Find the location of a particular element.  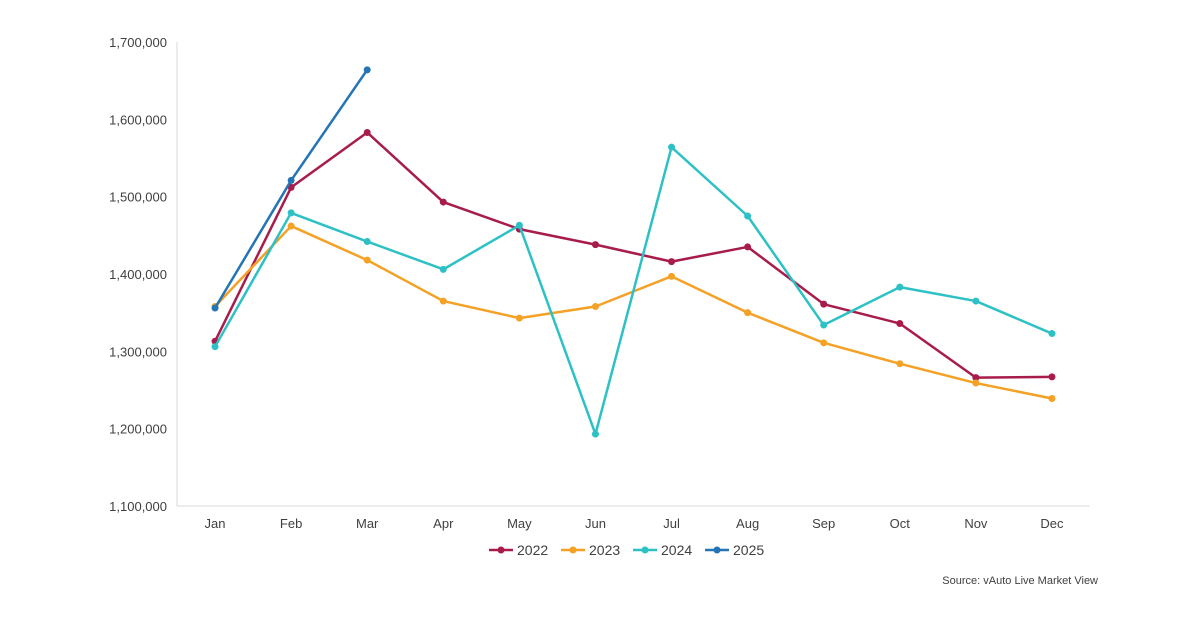

legend-item-2023: 2023 is located at coordinates (590, 550).